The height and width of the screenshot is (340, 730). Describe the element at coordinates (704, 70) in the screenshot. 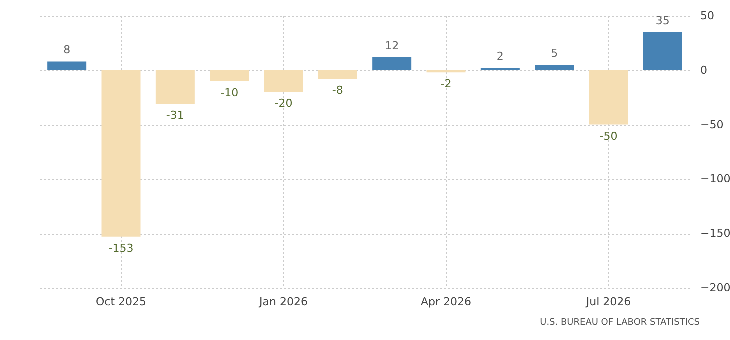

I see `y-tick-label: 0` at that location.